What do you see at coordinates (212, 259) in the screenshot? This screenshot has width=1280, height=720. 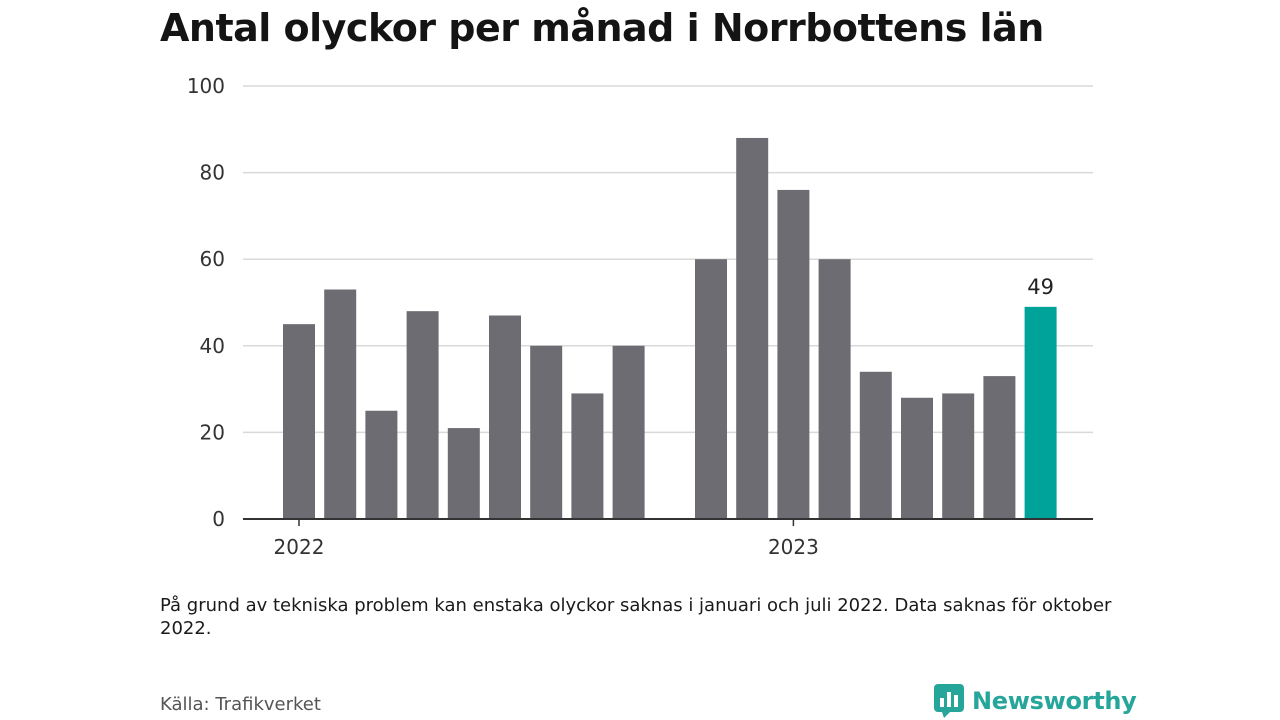 I see `y-tick-label: 60` at bounding box center [212, 259].